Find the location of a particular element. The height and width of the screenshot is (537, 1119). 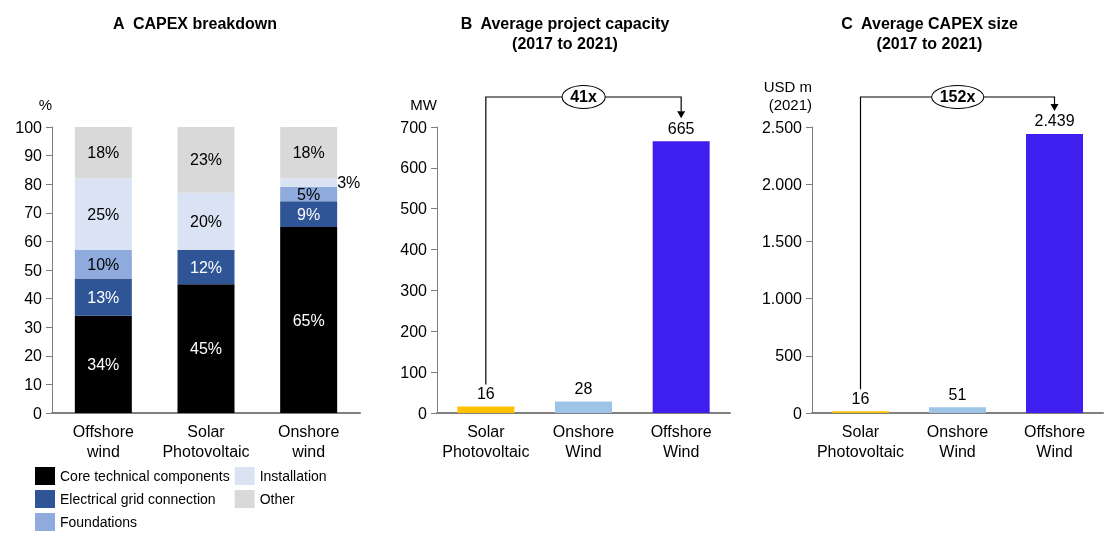

data-label: 34% is located at coordinates (103, 364).